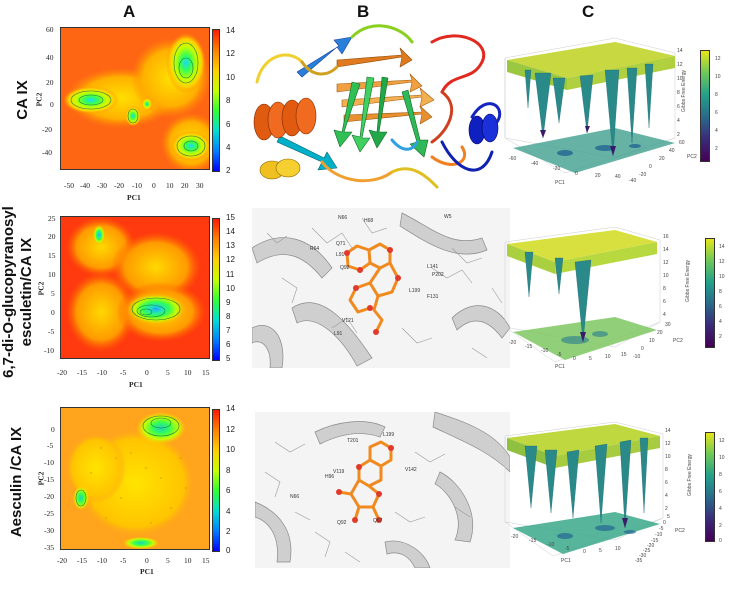  What do you see at coordinates (566, 561) in the screenshot?
I see `x-axis-label: PC1` at bounding box center [566, 561].